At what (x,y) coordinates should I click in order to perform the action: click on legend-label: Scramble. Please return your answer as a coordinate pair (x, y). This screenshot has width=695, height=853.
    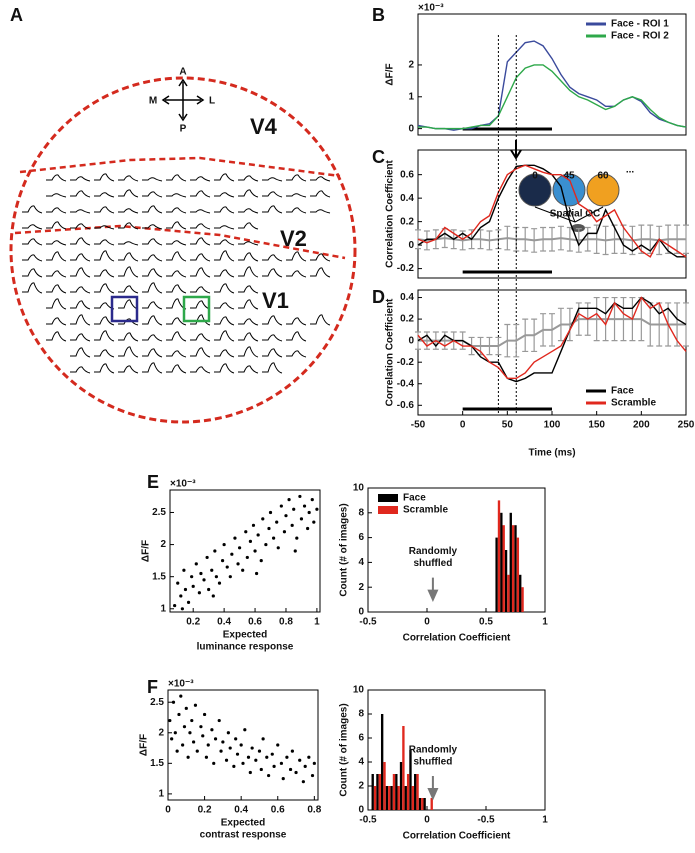
    Looking at the image, I should click on (633, 403).